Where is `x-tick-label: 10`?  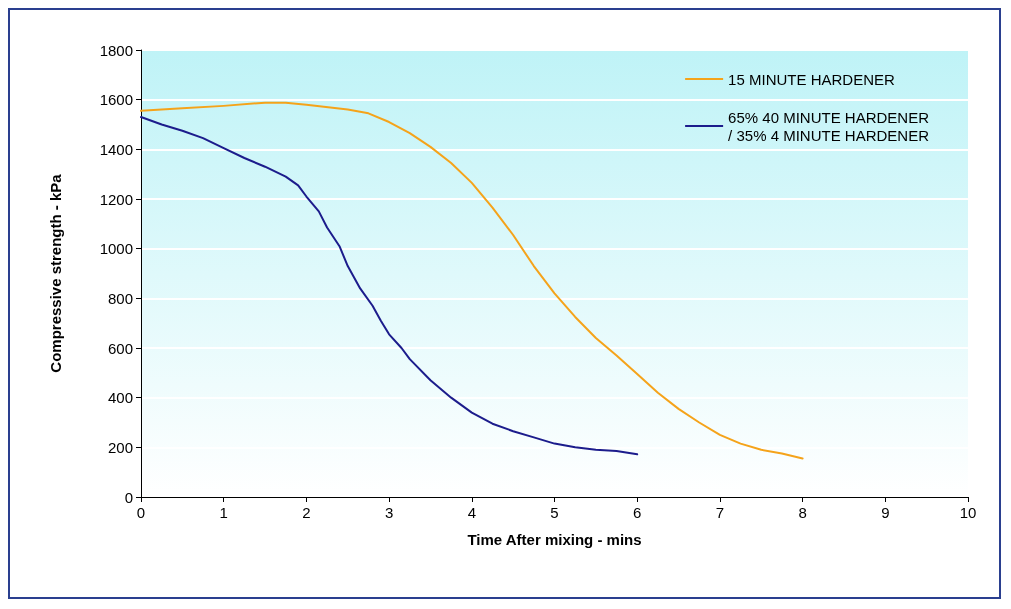
x-tick-label: 10 is located at coordinates (968, 512).